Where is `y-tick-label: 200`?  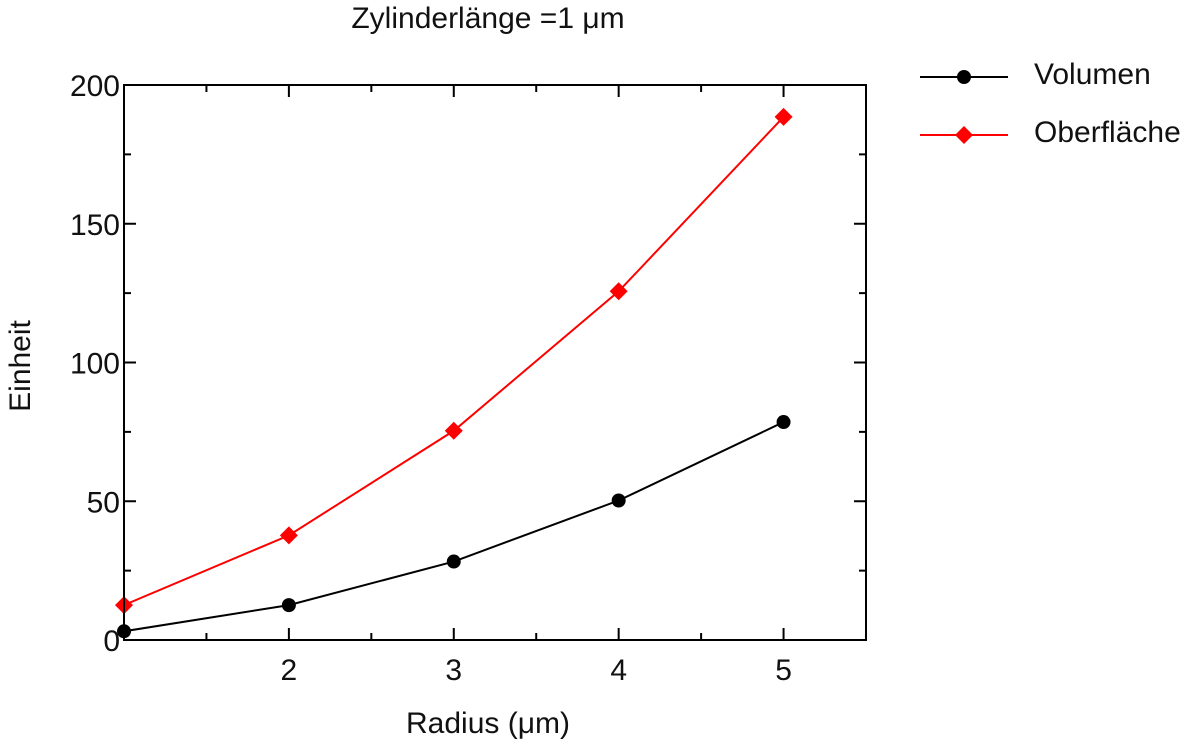 y-tick-label: 200 is located at coordinates (95, 86).